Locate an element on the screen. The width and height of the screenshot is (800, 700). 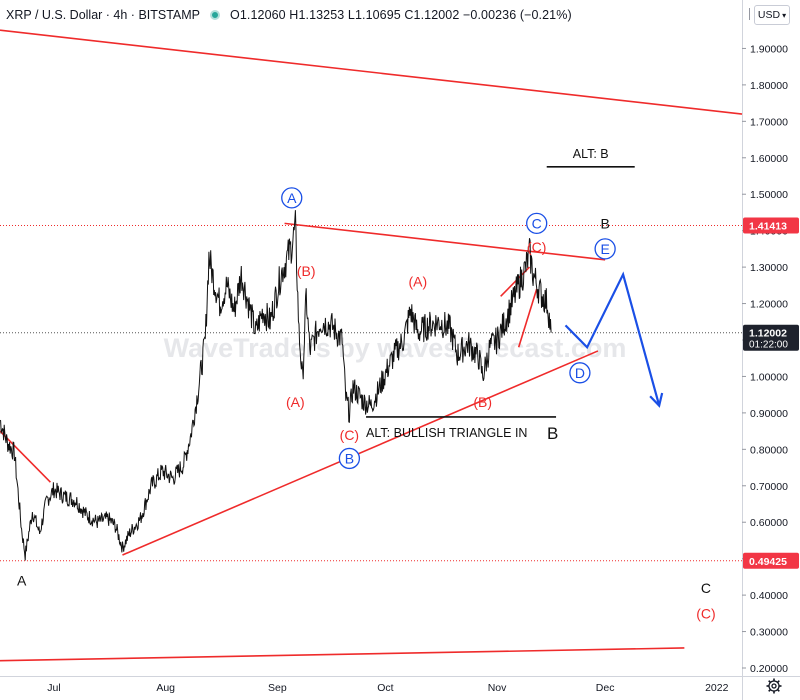
trend-line-wave-c-channel-upper is located at coordinates (515, 281).